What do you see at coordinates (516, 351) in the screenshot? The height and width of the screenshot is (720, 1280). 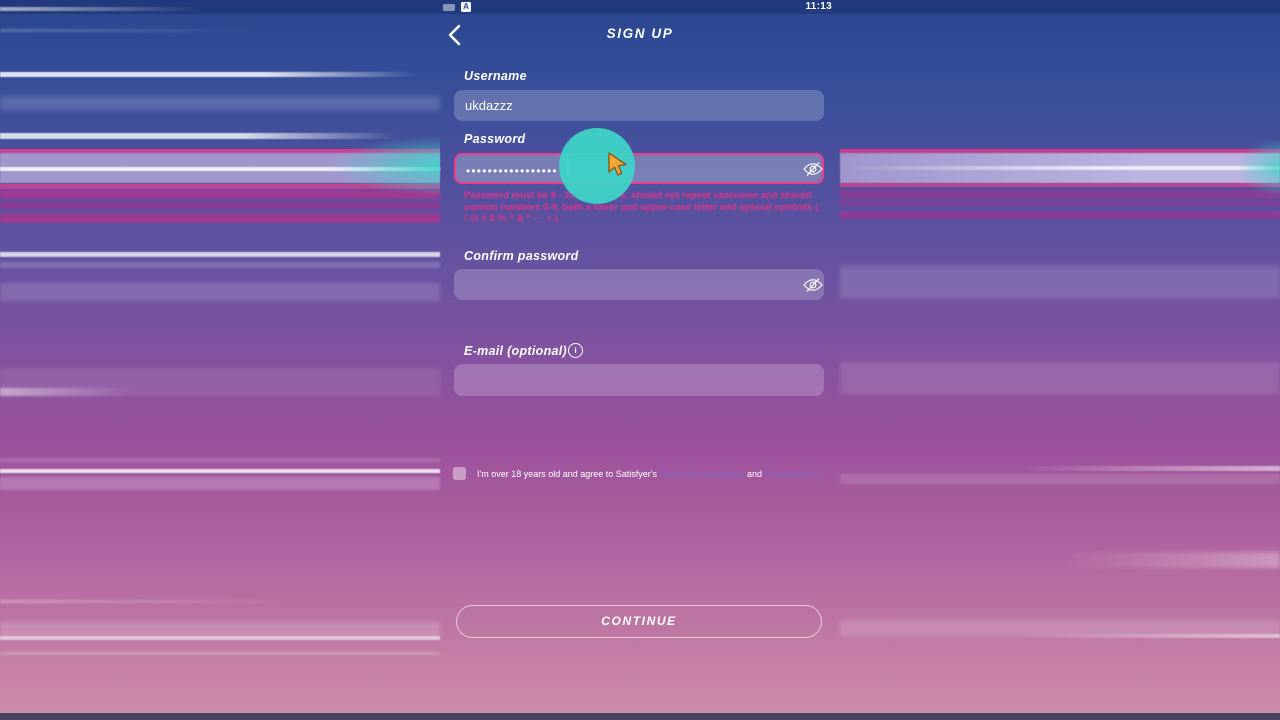 I see `email-label: E-mail (optional)` at bounding box center [516, 351].